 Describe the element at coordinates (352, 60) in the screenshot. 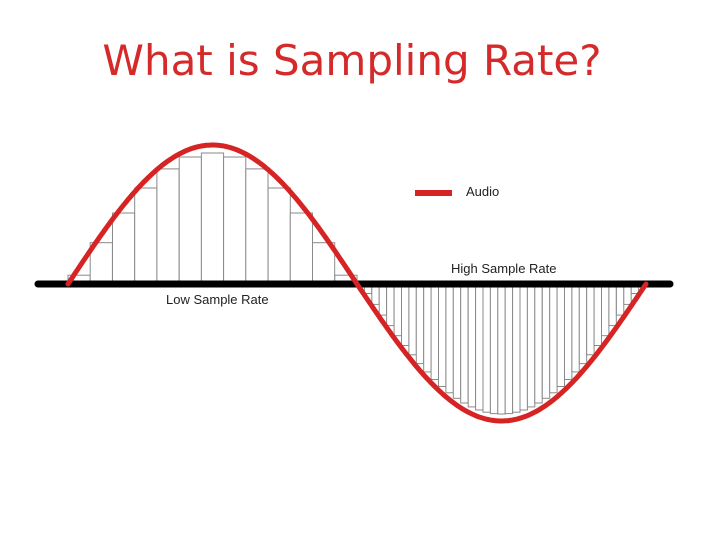

I see `slide-title: What is Sampling Rate?` at that location.